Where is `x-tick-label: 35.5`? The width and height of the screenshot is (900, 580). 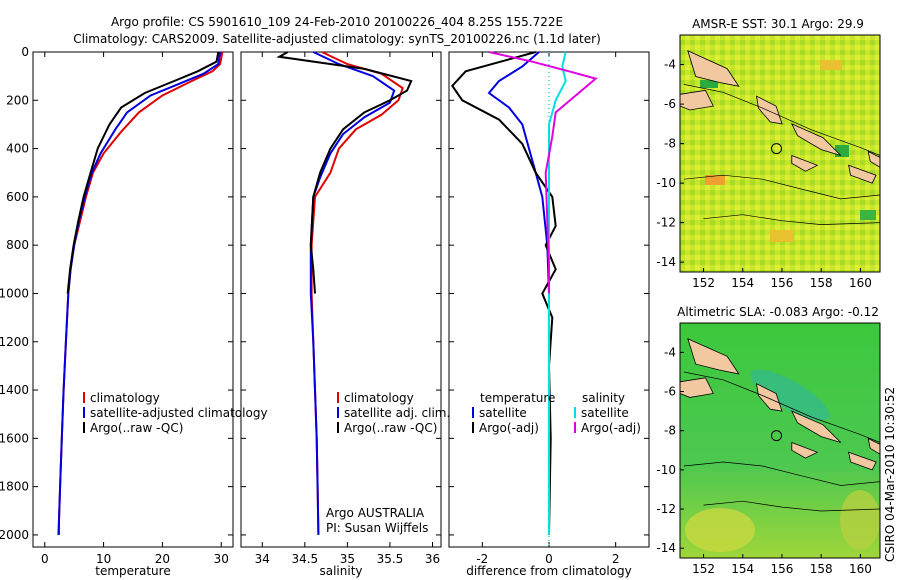
x-tick-label: 35.5 is located at coordinates (390, 559).